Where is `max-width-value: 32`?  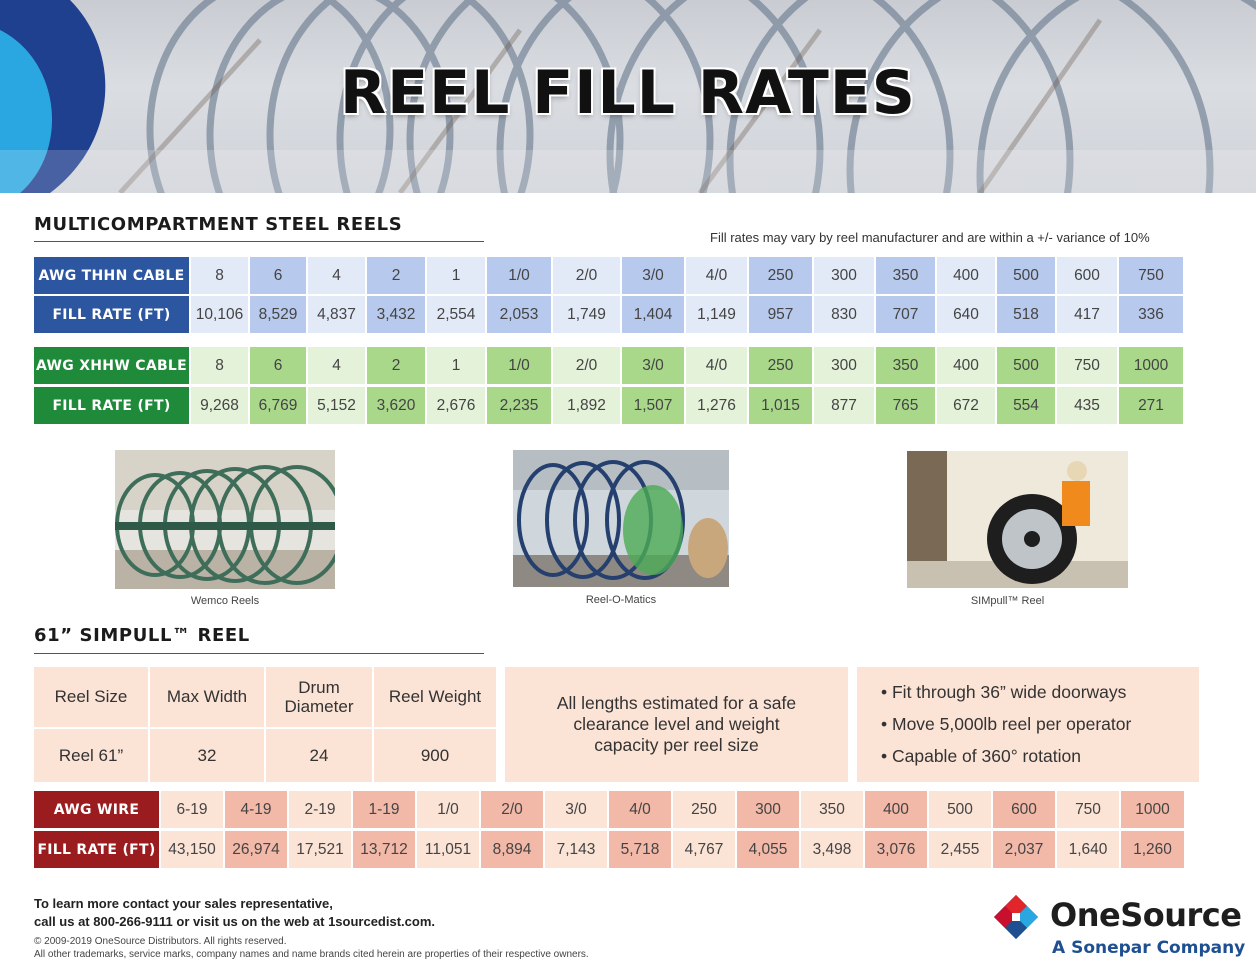 max-width-value: 32 is located at coordinates (207, 755).